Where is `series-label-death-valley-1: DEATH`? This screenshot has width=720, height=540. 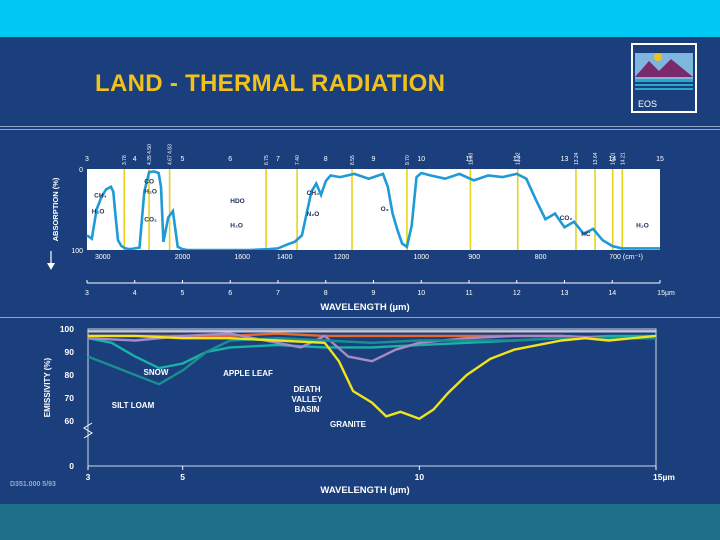
series-label-death-valley-1: DEATH is located at coordinates (307, 389).